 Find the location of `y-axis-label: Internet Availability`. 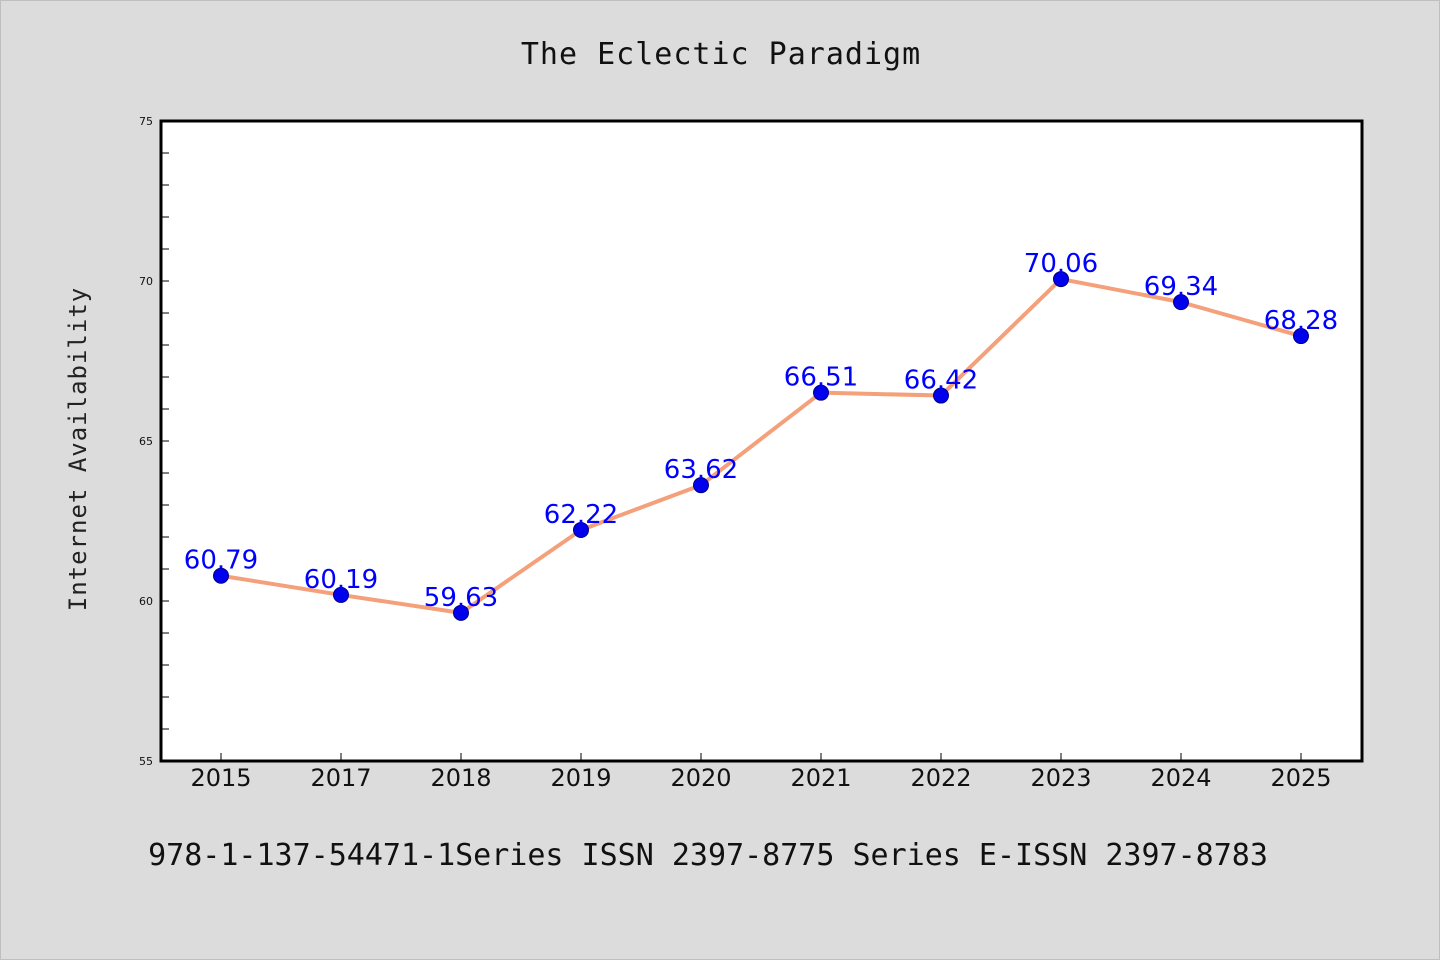

y-axis-label: Internet Availability is located at coordinates (78, 449).